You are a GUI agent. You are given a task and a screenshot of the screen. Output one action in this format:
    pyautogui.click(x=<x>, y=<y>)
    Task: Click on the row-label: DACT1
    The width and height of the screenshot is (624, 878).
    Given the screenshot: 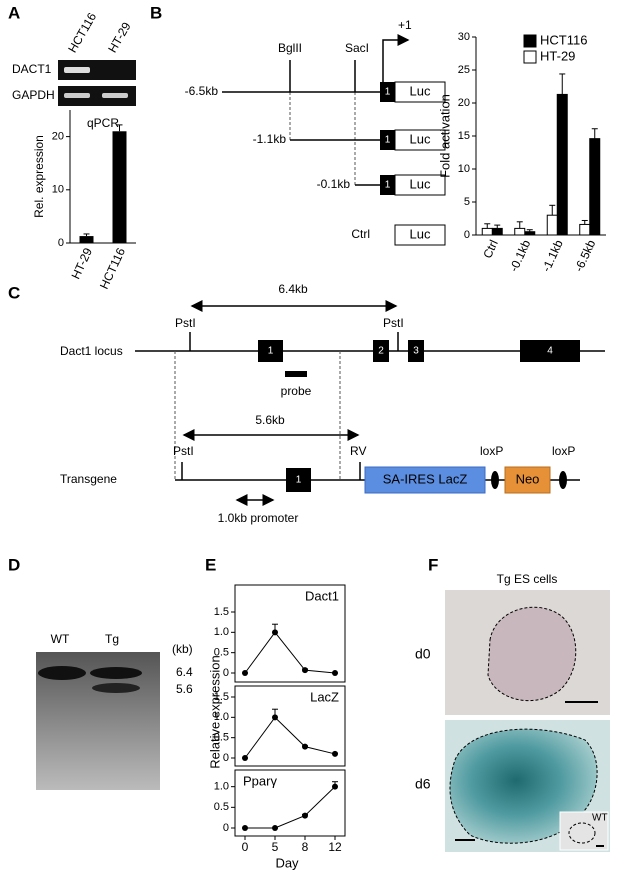 What is the action you would take?
    pyautogui.click(x=32, y=69)
    